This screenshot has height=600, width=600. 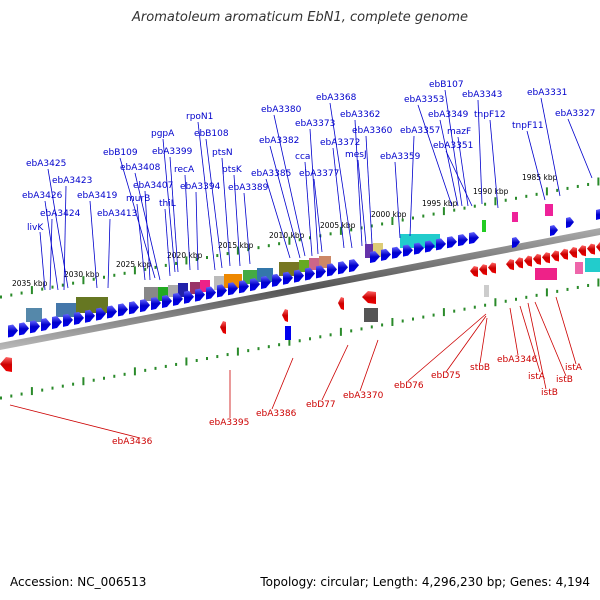 I want to click on gene-label: ebA3349, so click(x=448, y=115).